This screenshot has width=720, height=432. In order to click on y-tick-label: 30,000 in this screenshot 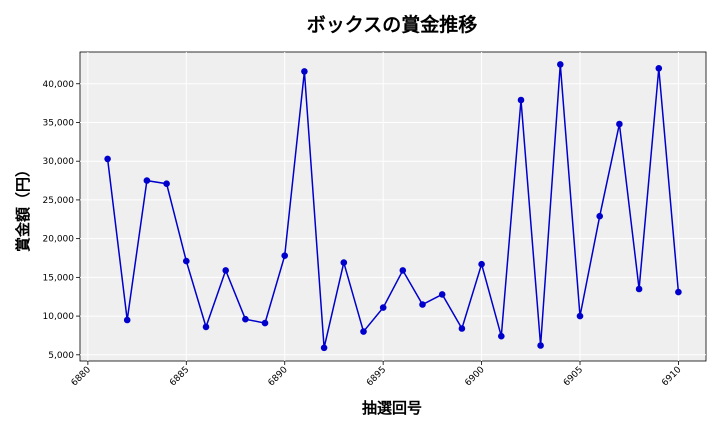, I will do `click(59, 162)`.